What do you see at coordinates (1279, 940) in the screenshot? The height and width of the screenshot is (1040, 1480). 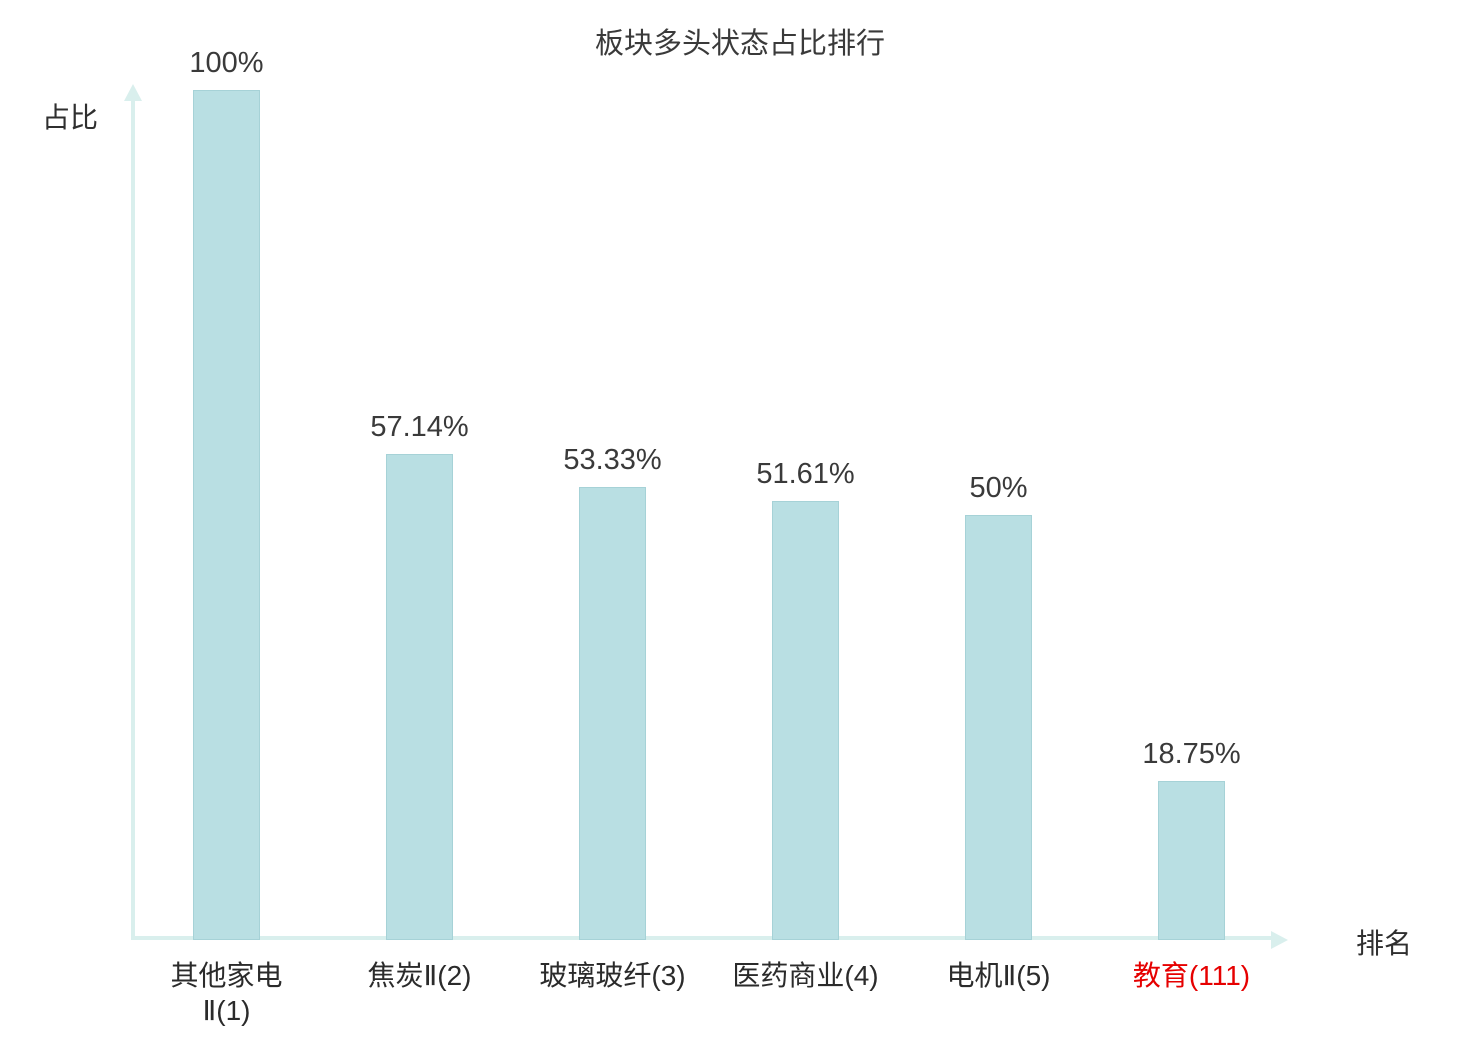 I see `x-axis-arrow-icon` at bounding box center [1279, 940].